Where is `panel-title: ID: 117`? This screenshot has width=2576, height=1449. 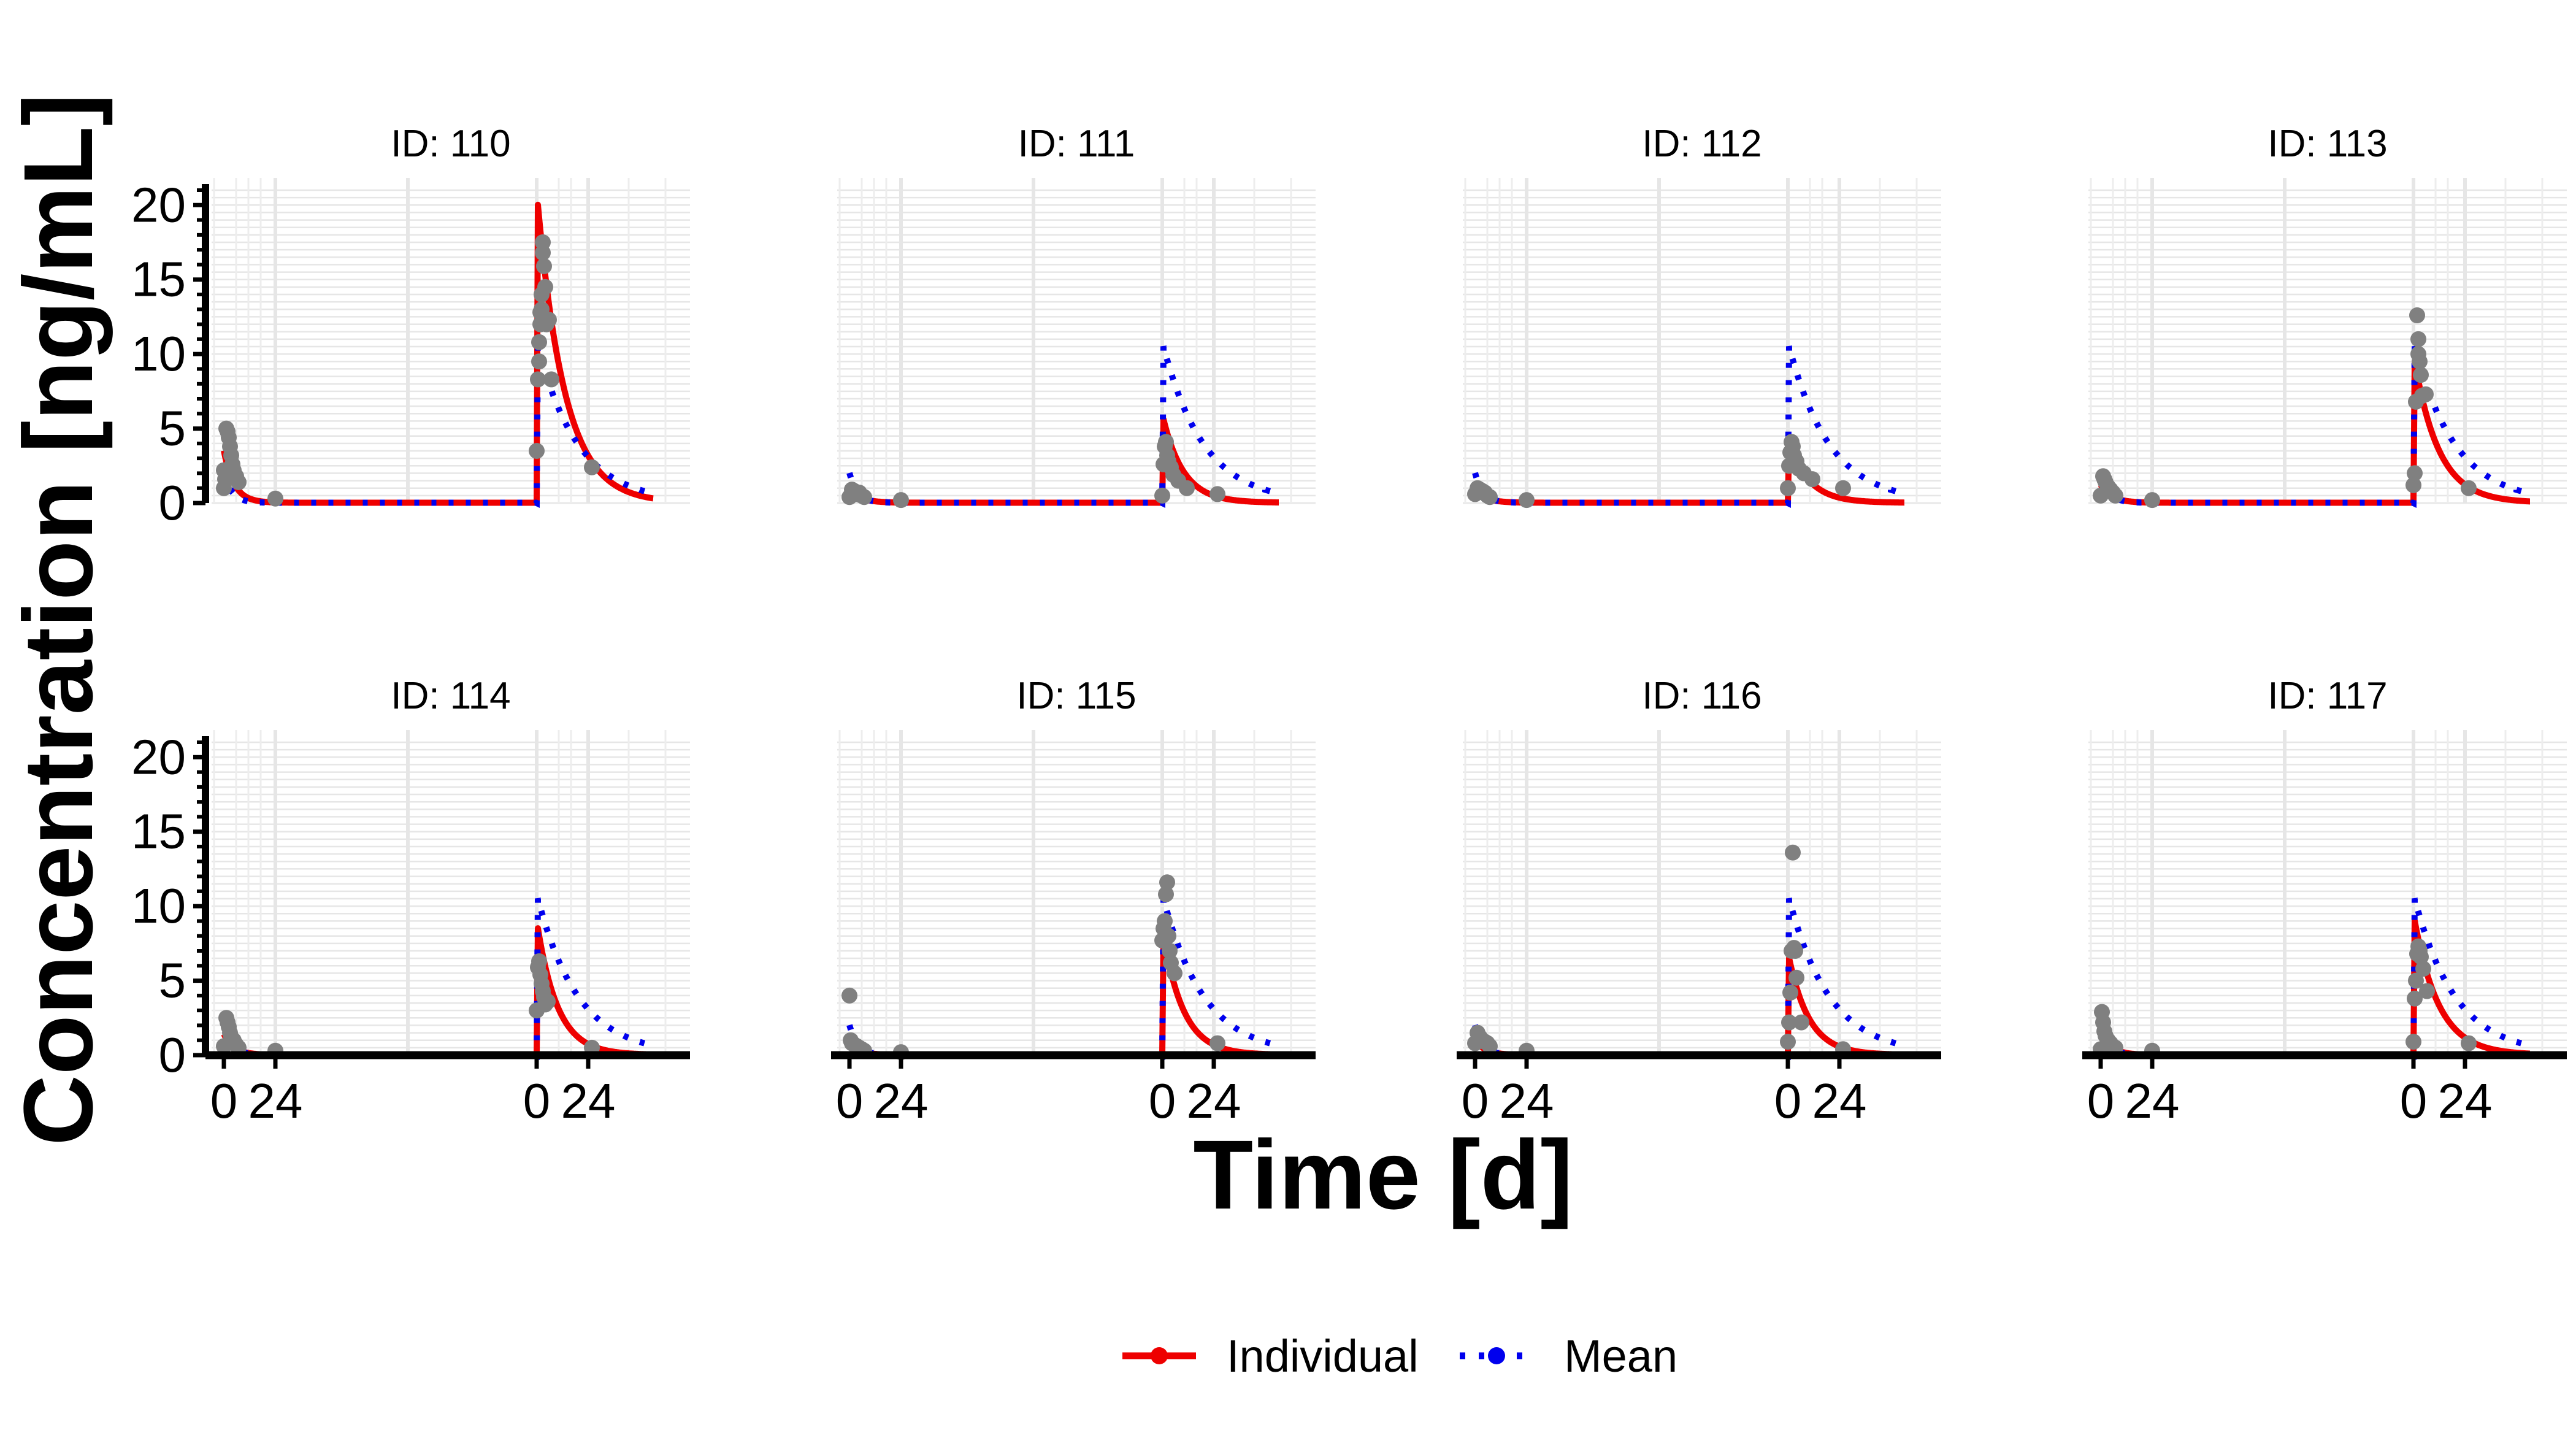
panel-title: ID: 117 is located at coordinates (2327, 696).